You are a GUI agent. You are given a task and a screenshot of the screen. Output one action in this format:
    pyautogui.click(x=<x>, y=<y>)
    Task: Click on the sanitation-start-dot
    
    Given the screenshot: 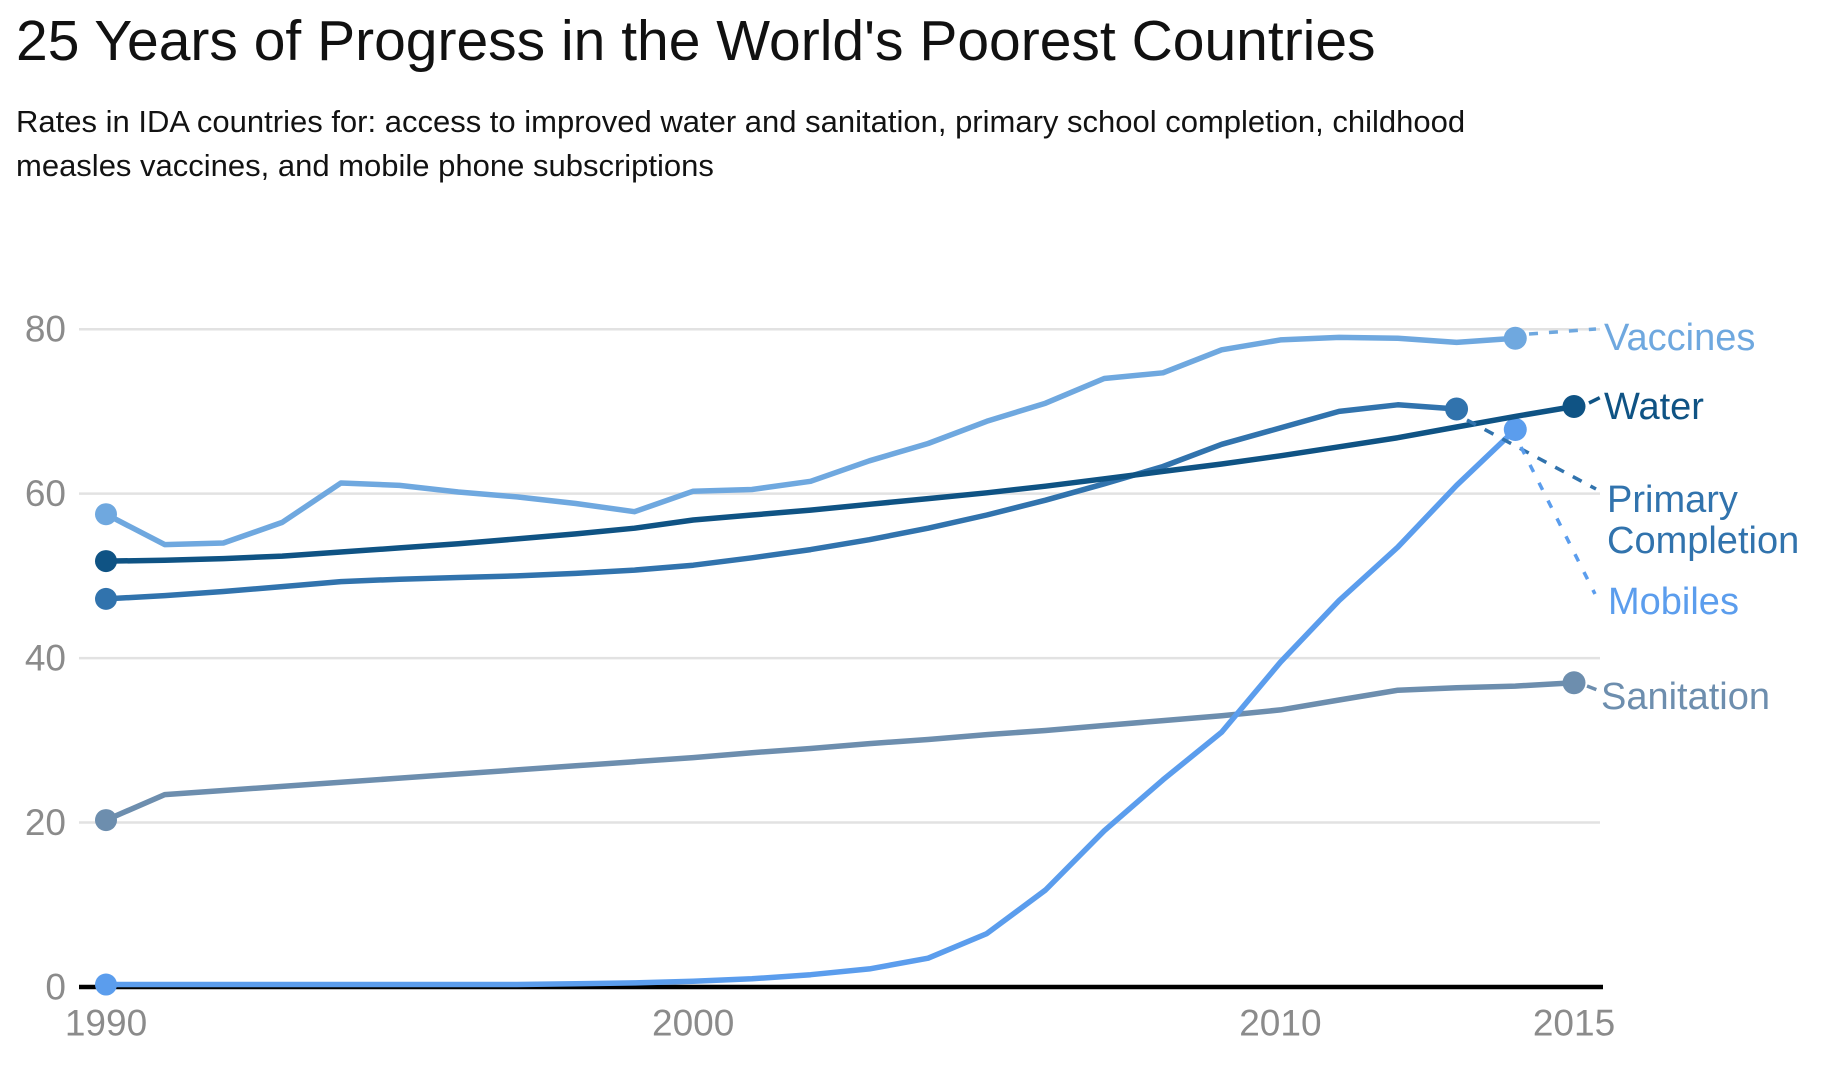 What is the action you would take?
    pyautogui.click(x=106, y=820)
    